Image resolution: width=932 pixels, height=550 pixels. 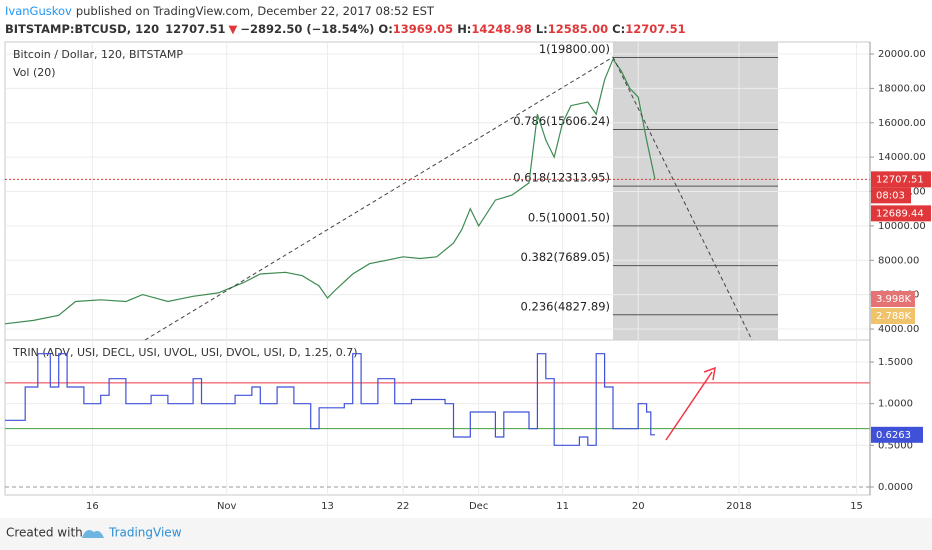 I want to click on l-label: L:, so click(x=542, y=29).